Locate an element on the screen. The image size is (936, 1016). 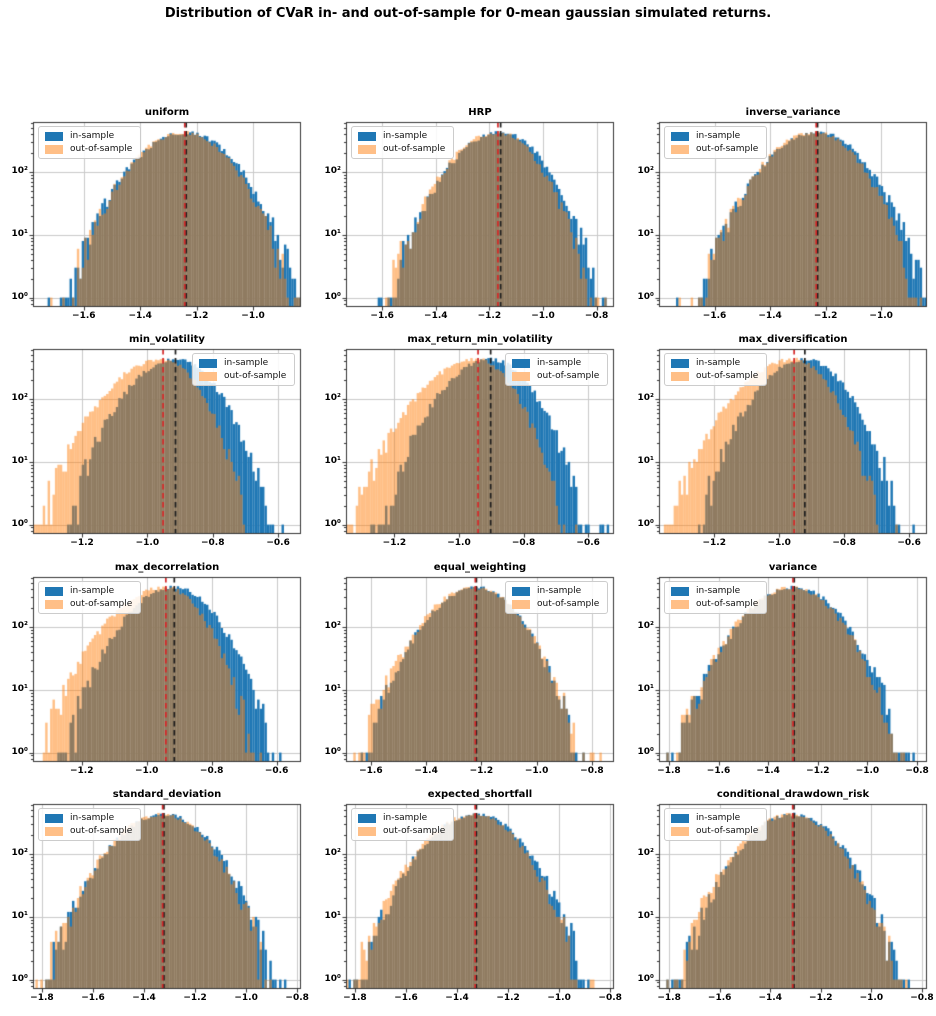
axis-title-max_decorrelation: max_decorrelation is located at coordinates (167, 567).